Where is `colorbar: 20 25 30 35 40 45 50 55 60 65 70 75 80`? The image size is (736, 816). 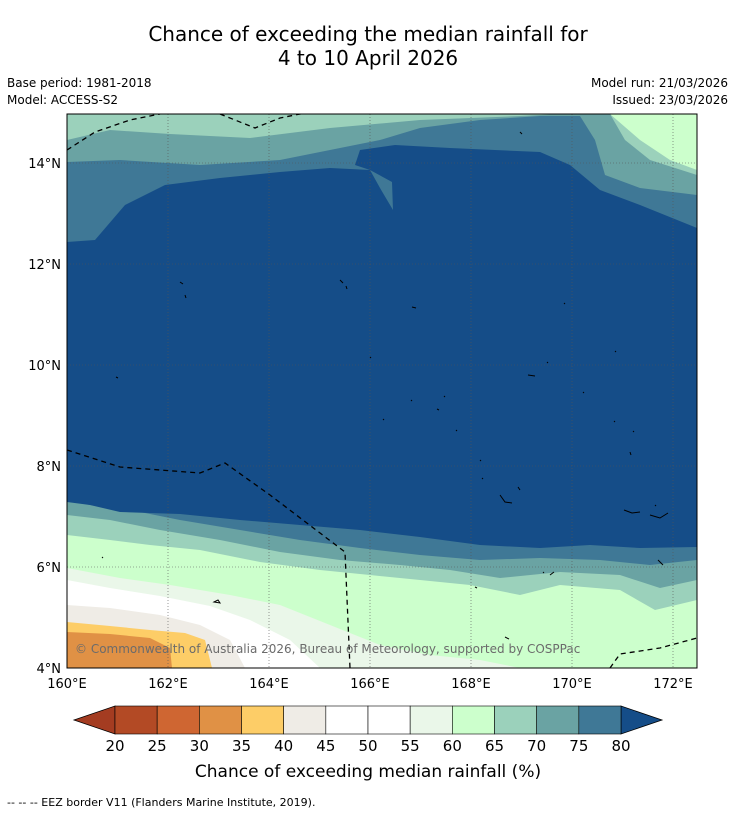 colorbar: 20 25 30 35 40 45 50 55 60 65 70 75 80 is located at coordinates (368, 730).